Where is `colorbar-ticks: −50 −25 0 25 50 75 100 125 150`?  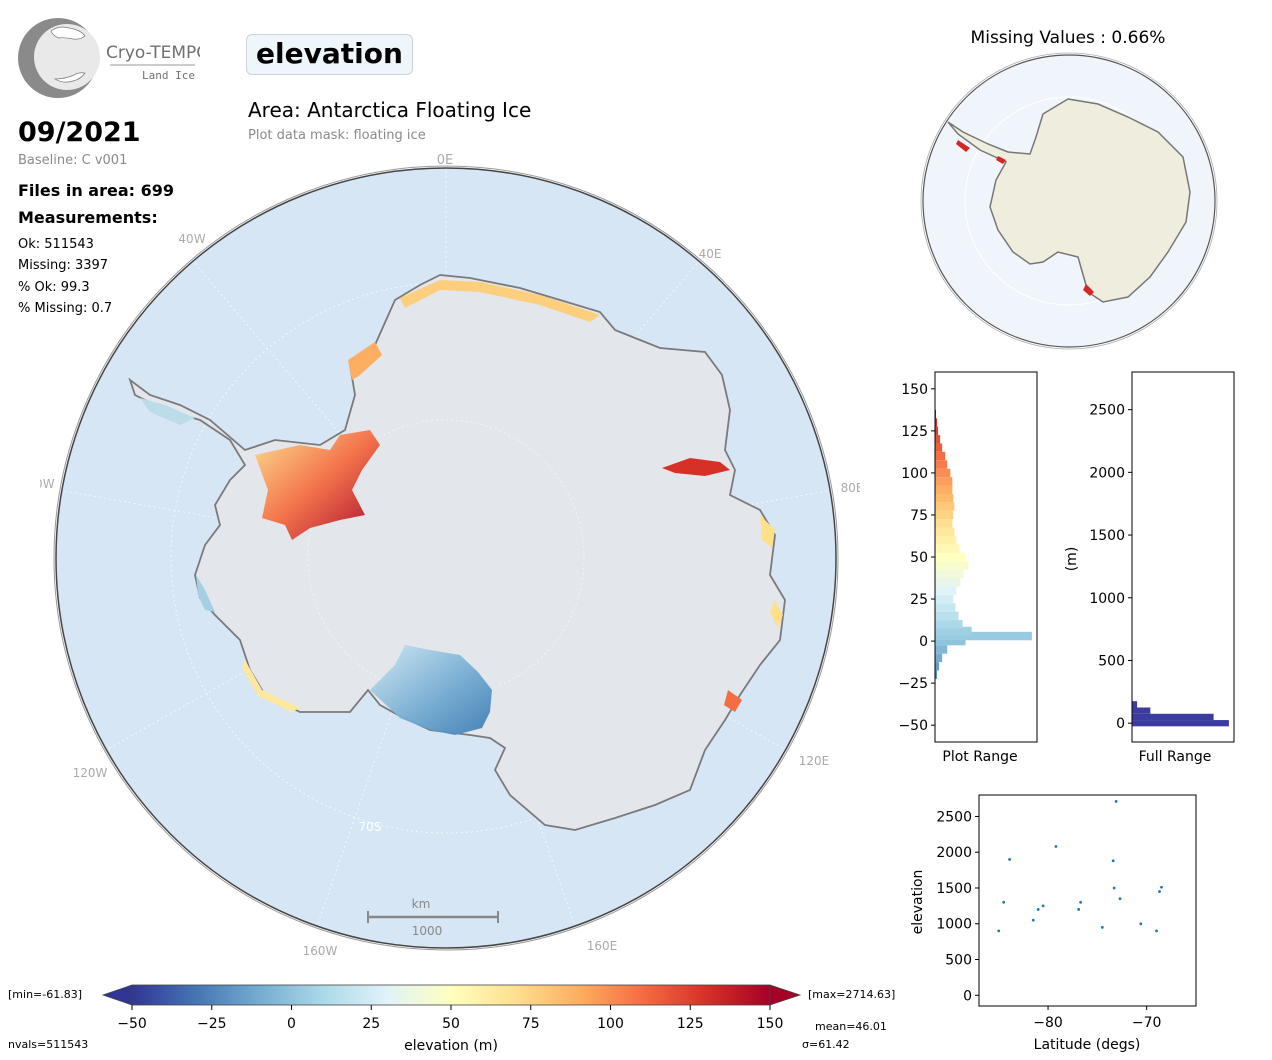 colorbar-ticks: −50 −25 0 25 50 75 100 125 150 is located at coordinates (450, 1018).